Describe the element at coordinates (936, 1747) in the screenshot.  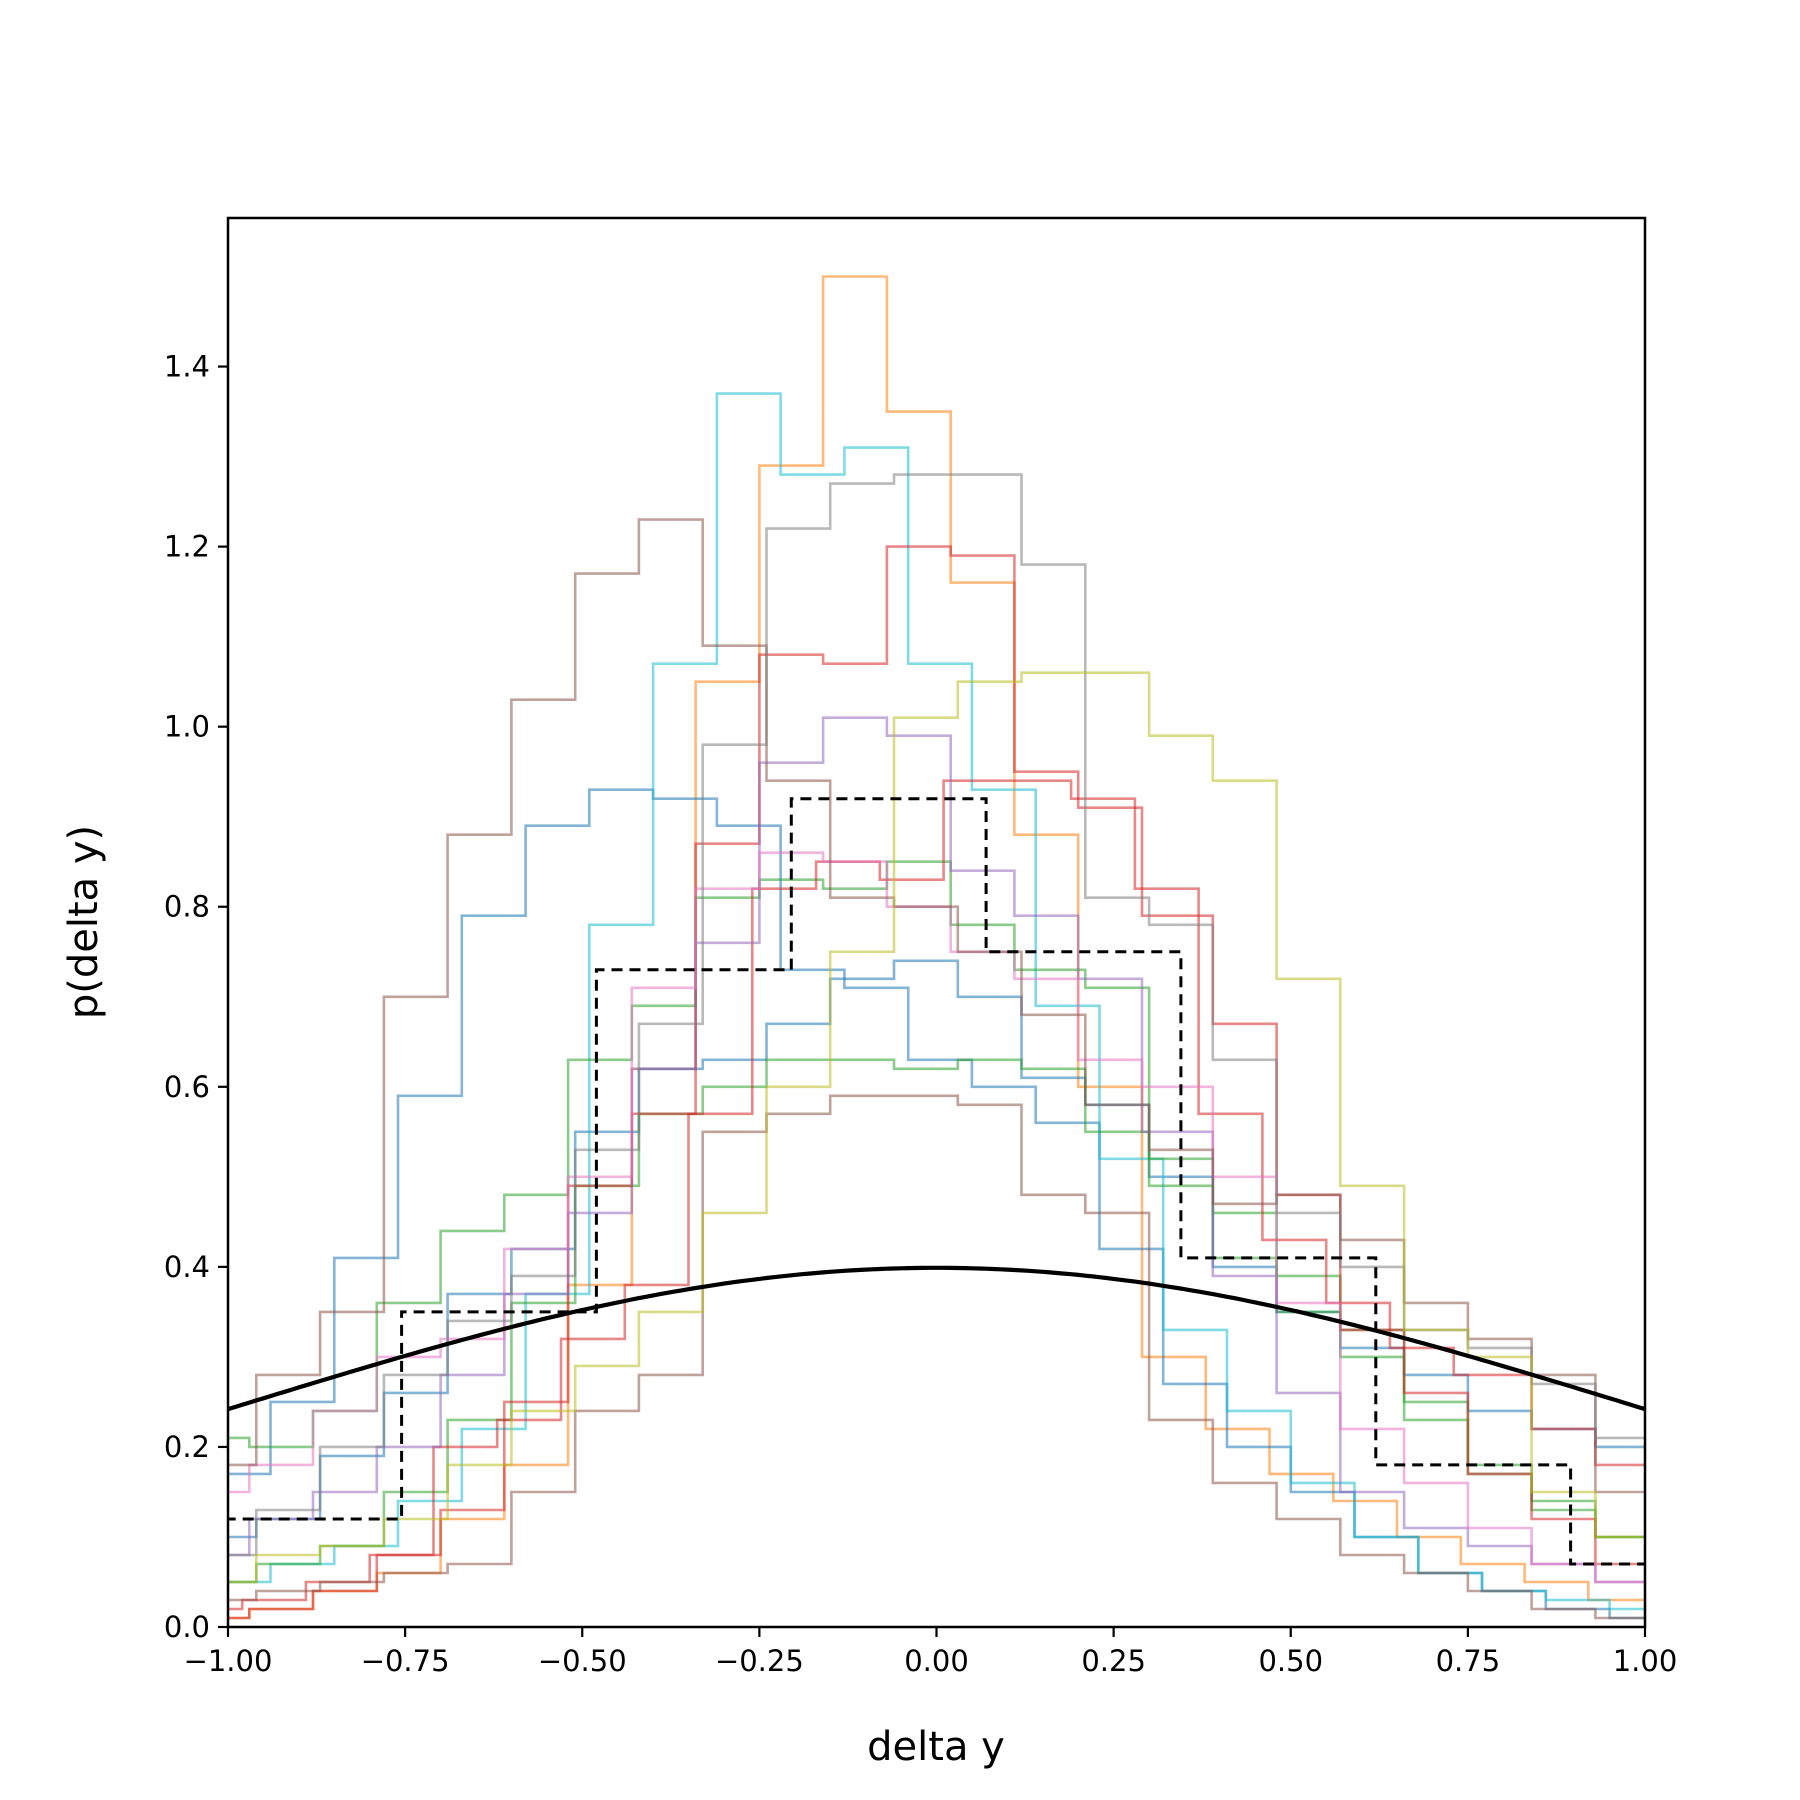
I see `x-axis-title: delta y` at that location.